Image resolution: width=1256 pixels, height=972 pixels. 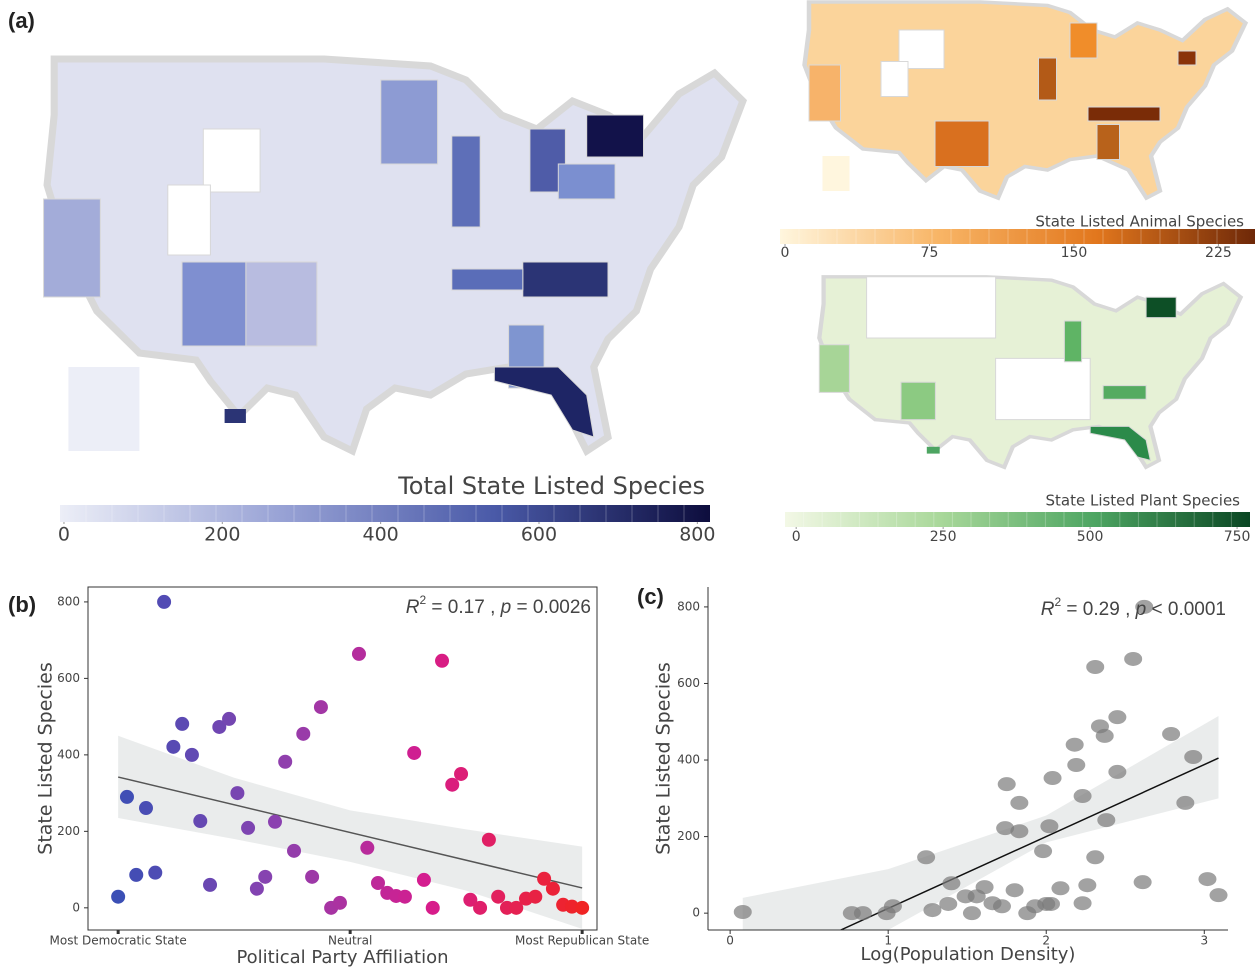 What do you see at coordinates (888, 941) in the screenshot?
I see `x-tick-label: 1` at bounding box center [888, 941].